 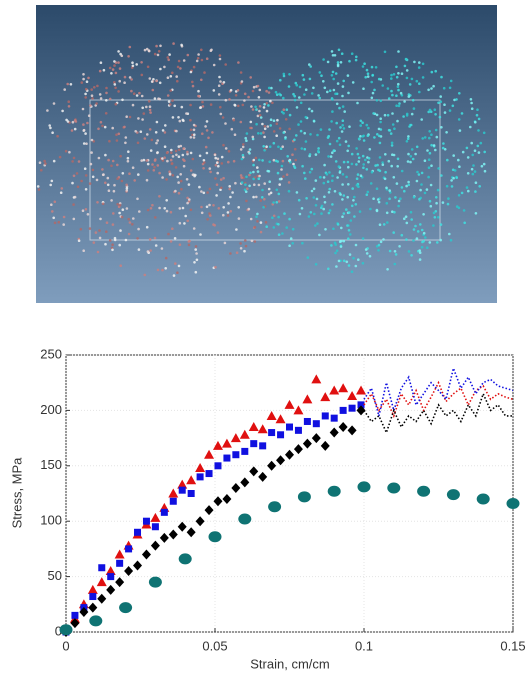 I want to click on ellipse-marker, so click(x=334, y=491).